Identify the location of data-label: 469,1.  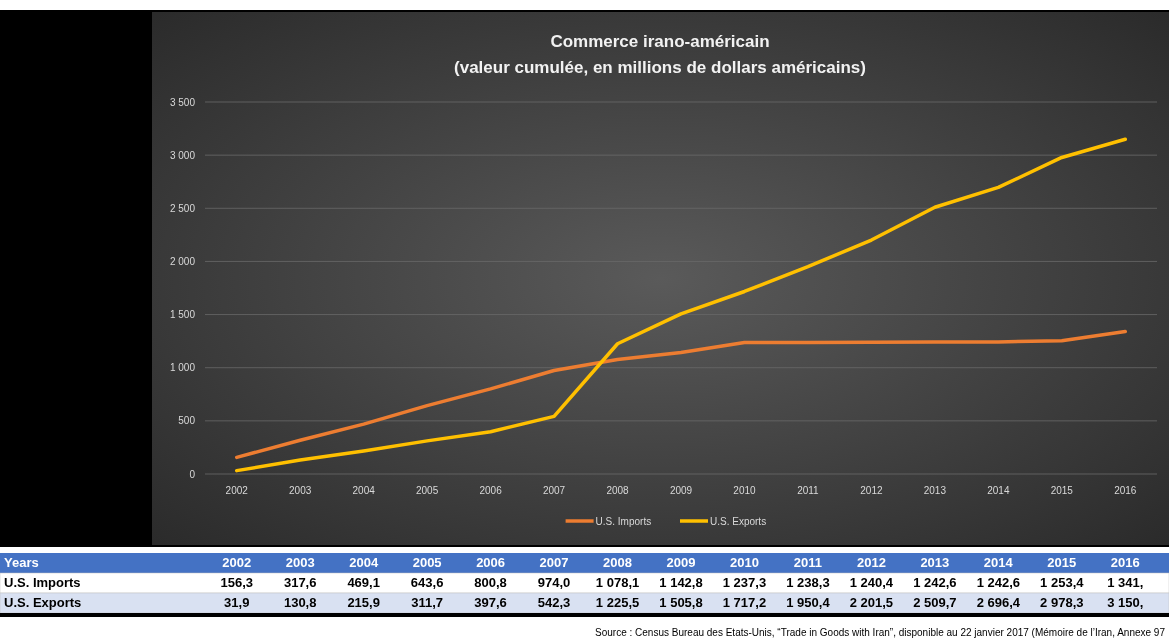
(363, 582).